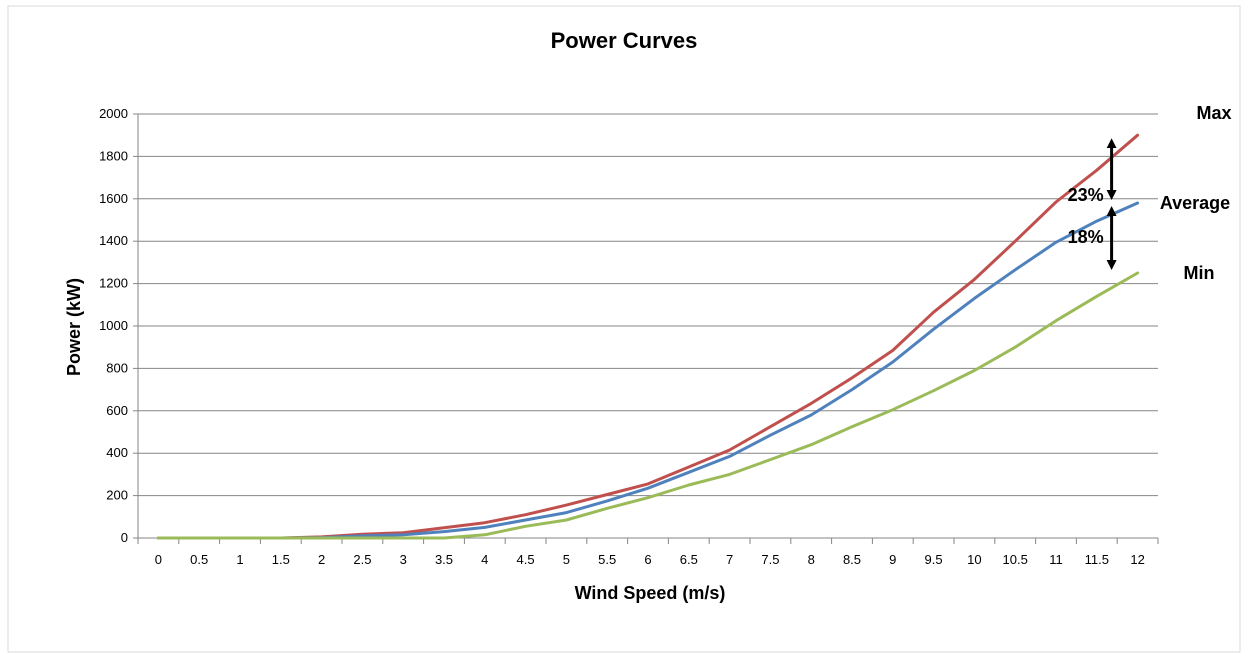 The image size is (1247, 654). I want to click on annotation-label: 23%, so click(1086, 195).